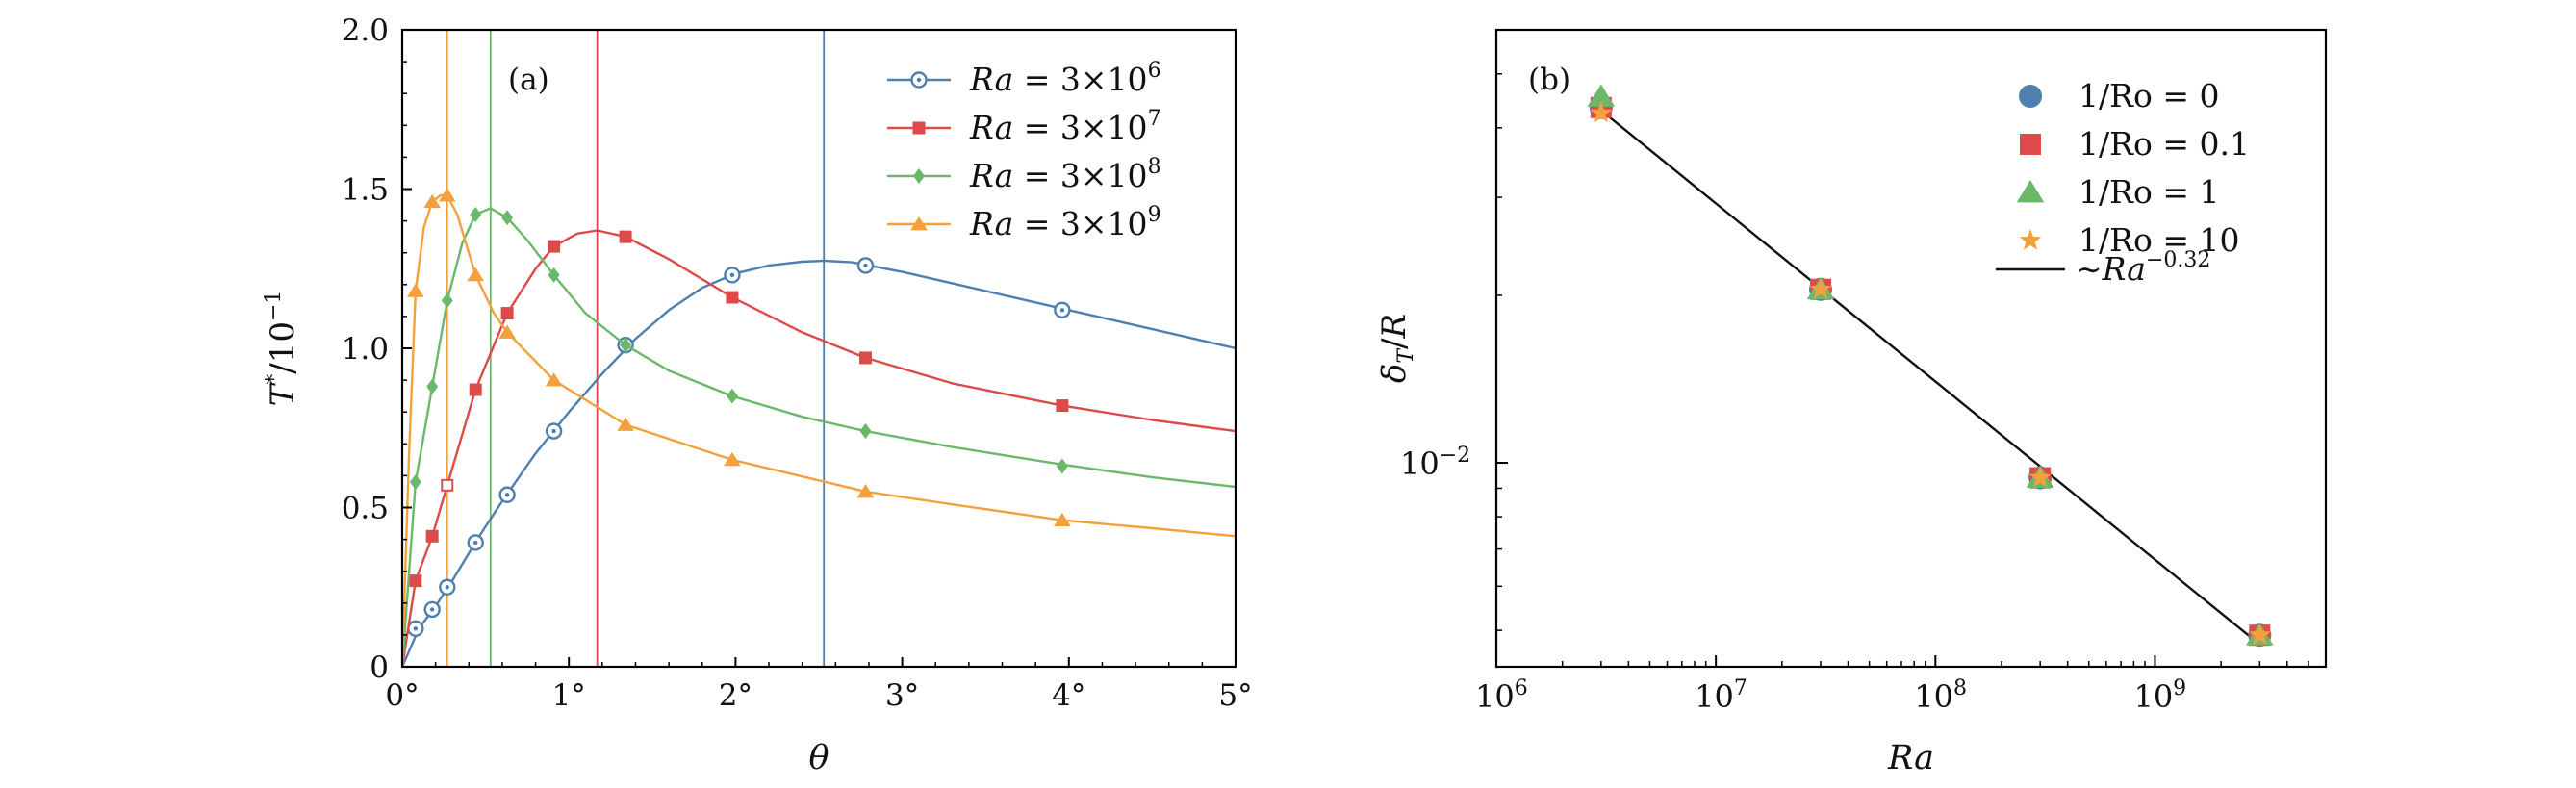 This screenshot has height=788, width=2576. I want to click on a-xtick-label-3: 3°, so click(902, 696).